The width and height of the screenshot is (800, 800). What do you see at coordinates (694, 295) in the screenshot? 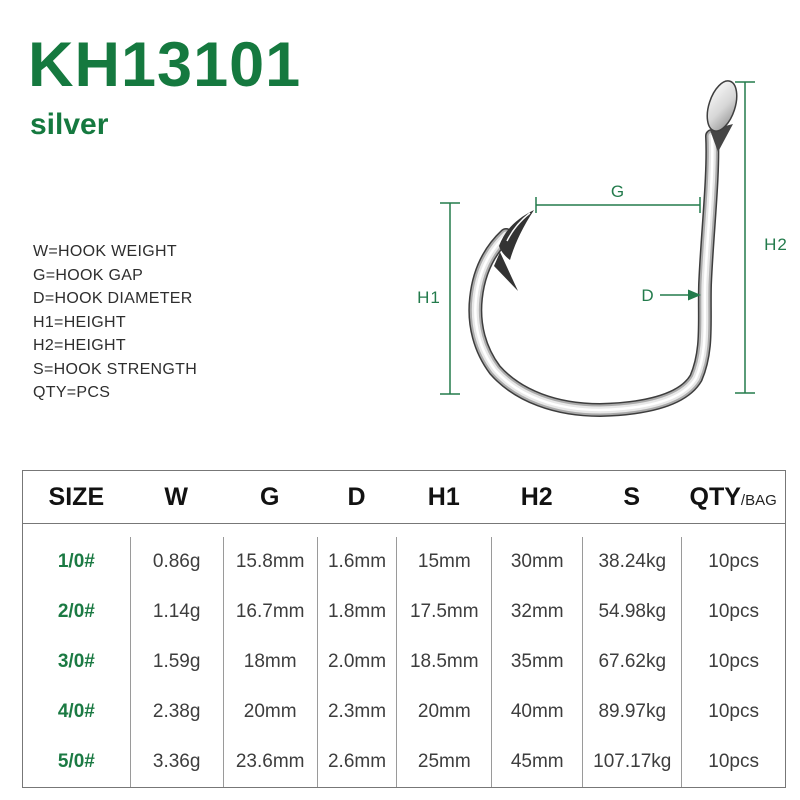
I see `d-arrowhead-icon` at bounding box center [694, 295].